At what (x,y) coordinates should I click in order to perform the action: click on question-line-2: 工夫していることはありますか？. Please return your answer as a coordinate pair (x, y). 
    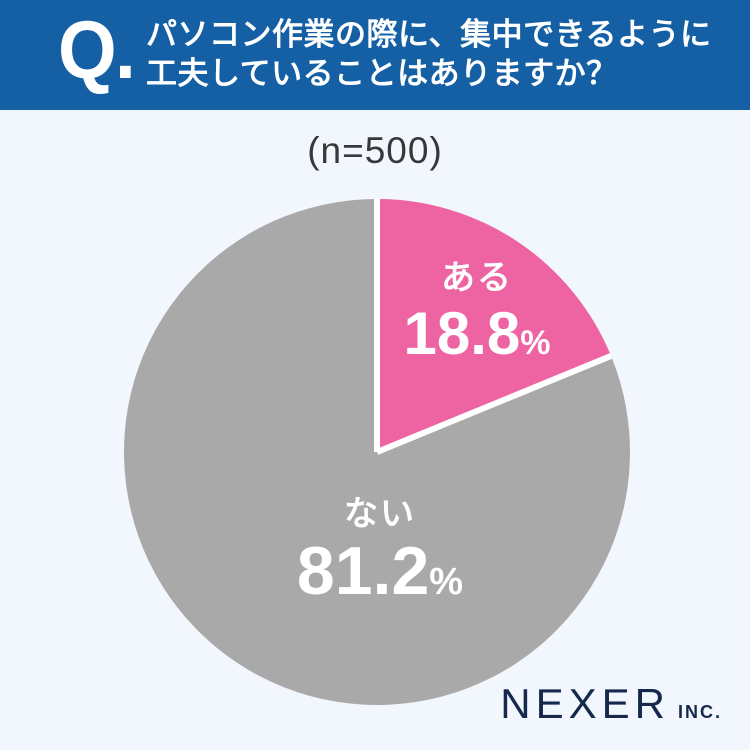
    Looking at the image, I should click on (382, 73).